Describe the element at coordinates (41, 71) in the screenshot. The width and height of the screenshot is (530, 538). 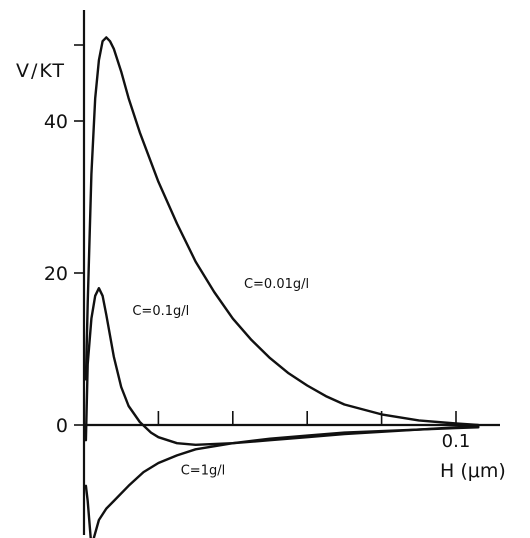
I see `y-axis-label: V/KT` at that location.